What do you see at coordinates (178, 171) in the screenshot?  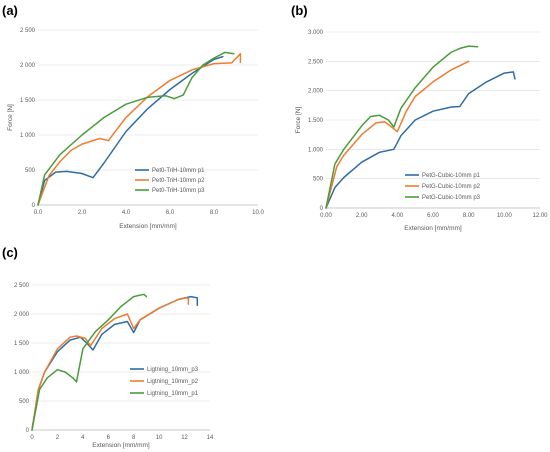 I see `legend-label: Pet0-TriH-10mm p1` at bounding box center [178, 171].